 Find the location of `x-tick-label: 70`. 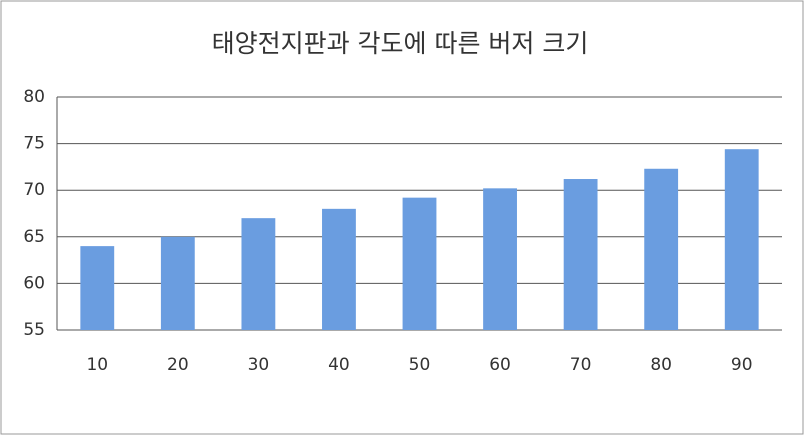

x-tick-label: 70 is located at coordinates (581, 365).